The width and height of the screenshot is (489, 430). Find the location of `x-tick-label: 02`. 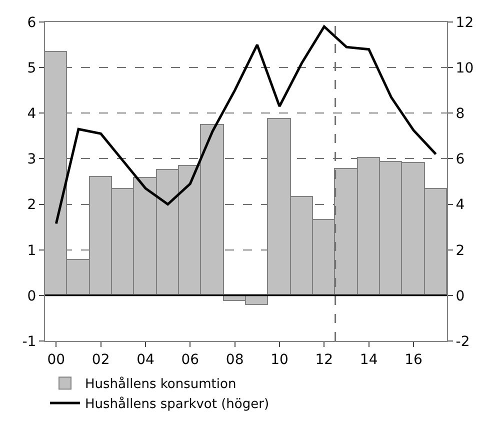

x-tick-label: 02 is located at coordinates (101, 360).